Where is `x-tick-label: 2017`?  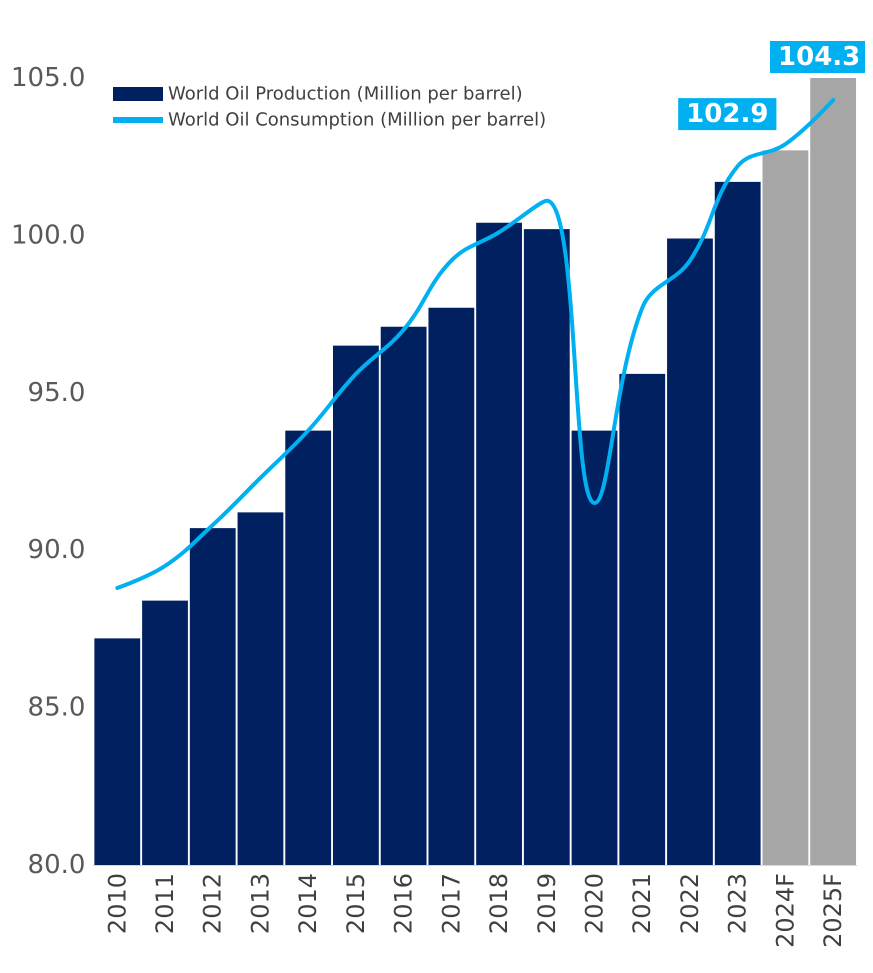
x-tick-label: 2017 is located at coordinates (451, 903).